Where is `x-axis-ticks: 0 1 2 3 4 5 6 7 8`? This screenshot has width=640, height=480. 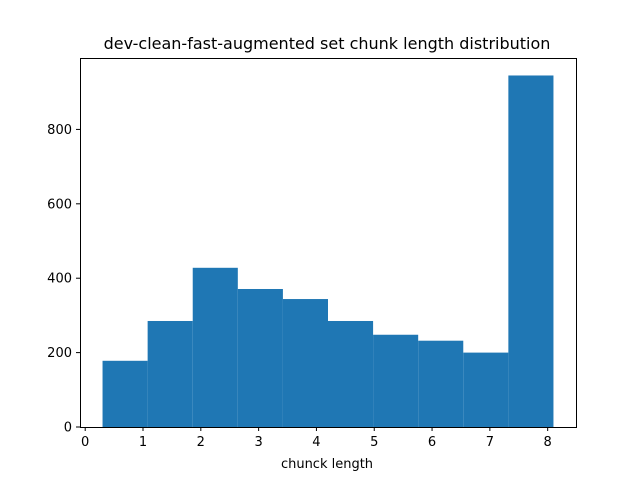
x-axis-ticks: 0 1 2 3 4 5 6 7 8 is located at coordinates (316, 438).